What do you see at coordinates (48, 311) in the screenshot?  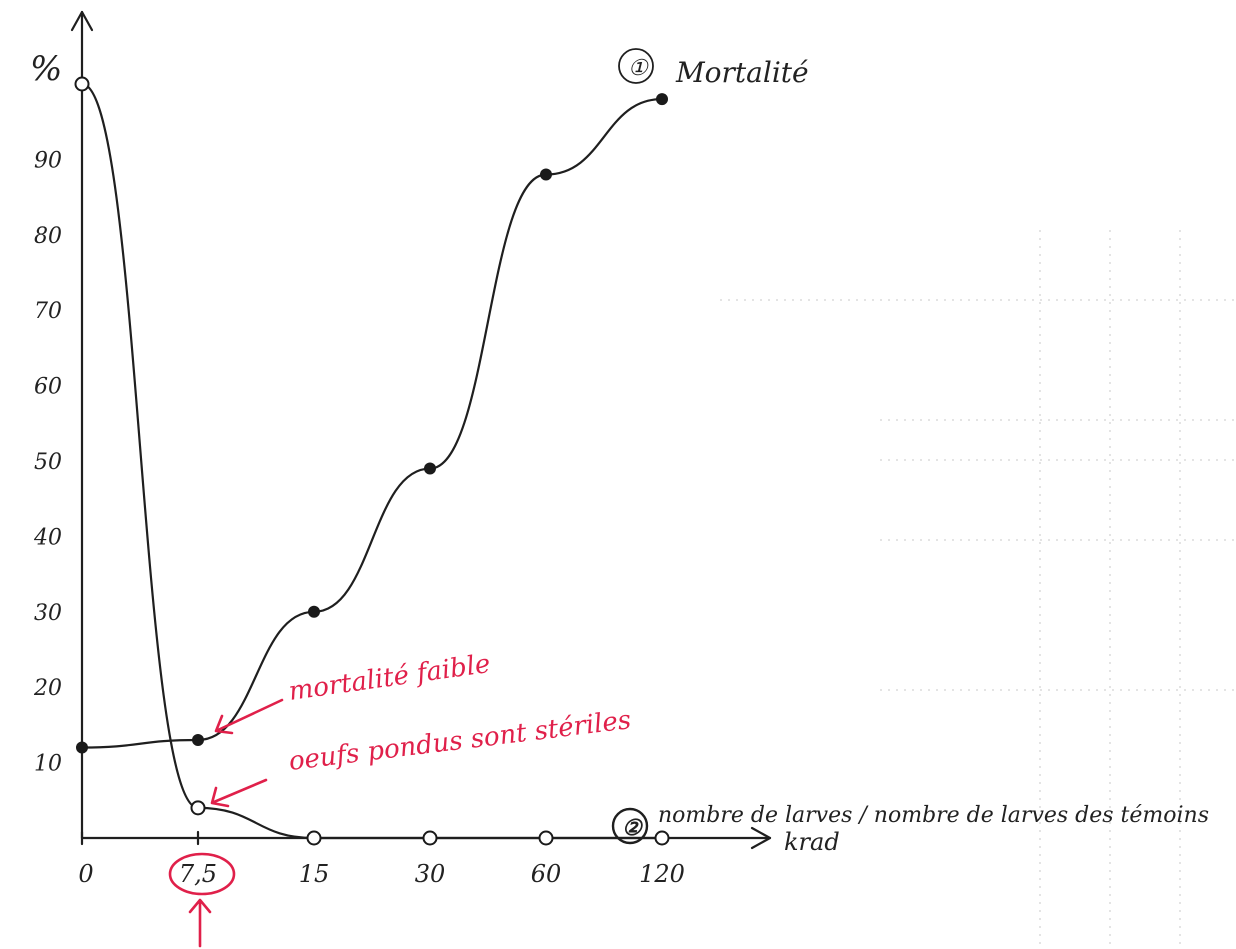 I see `y-tick-label: 70` at bounding box center [48, 311].